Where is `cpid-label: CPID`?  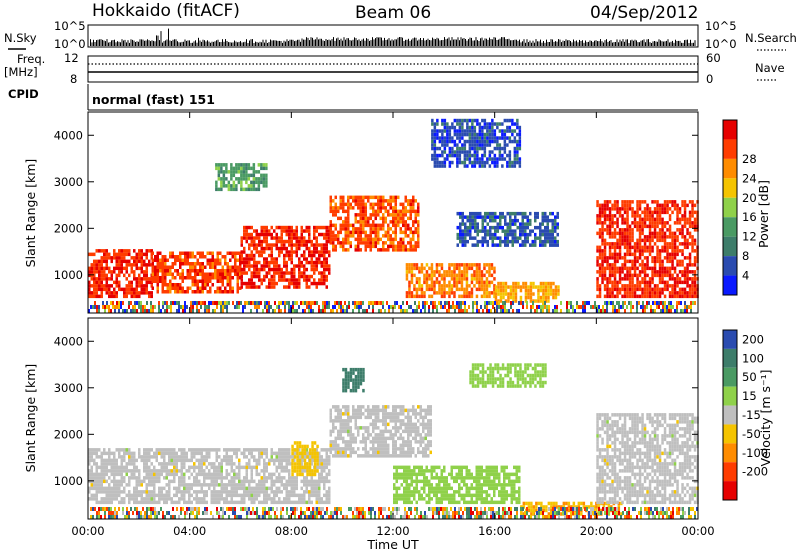 cpid-label: CPID is located at coordinates (23, 94).